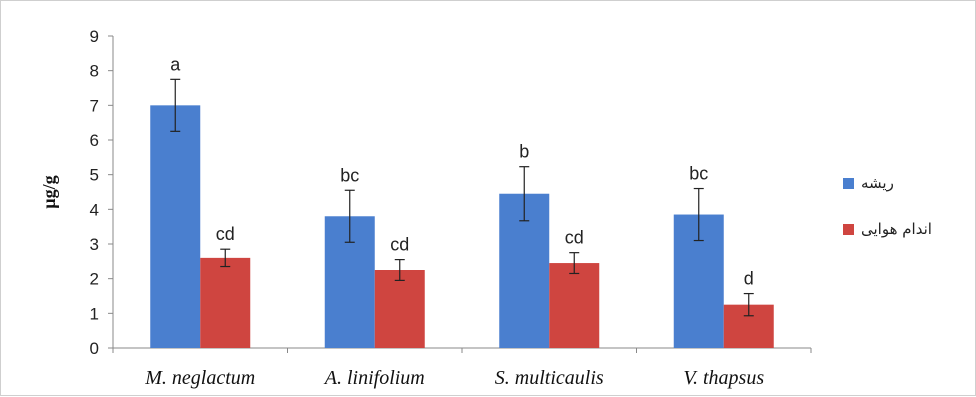 The image size is (976, 397). Describe the element at coordinates (49, 191) in the screenshot. I see `y-axis-label: µg/g` at that location.